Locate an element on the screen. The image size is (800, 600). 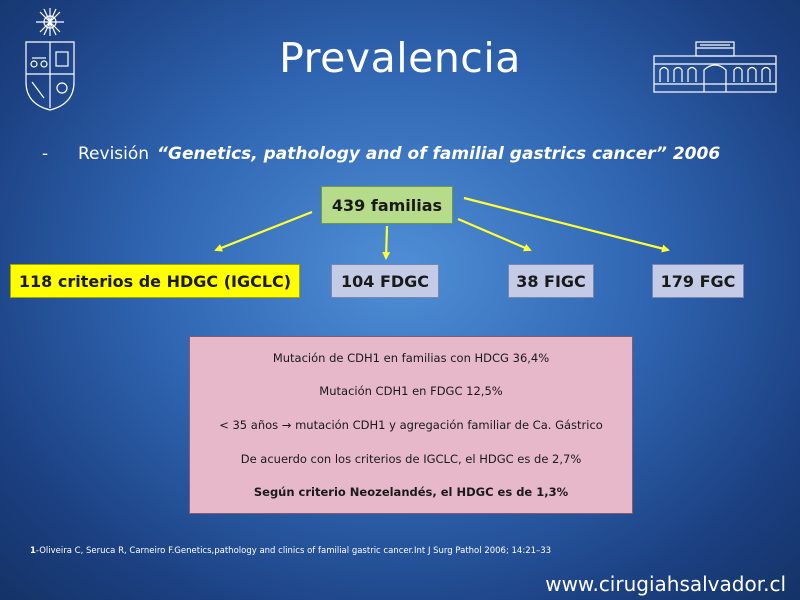
footer-website: www.cirugiahsalvador.cl is located at coordinates (665, 584).